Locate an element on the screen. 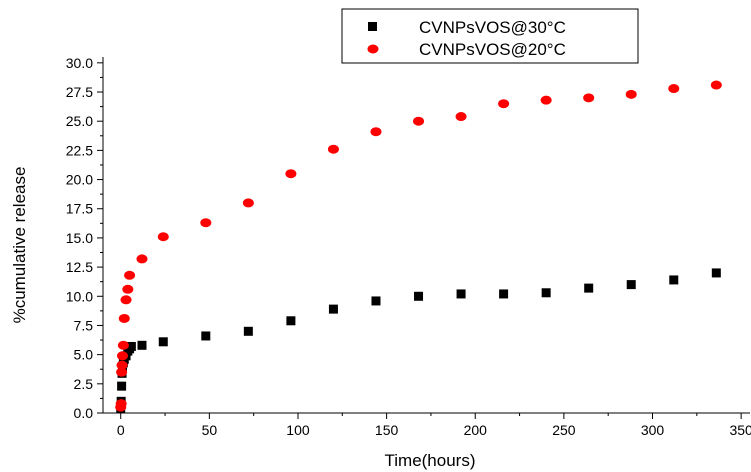  x-tick-label: 0 is located at coordinates (121, 430).